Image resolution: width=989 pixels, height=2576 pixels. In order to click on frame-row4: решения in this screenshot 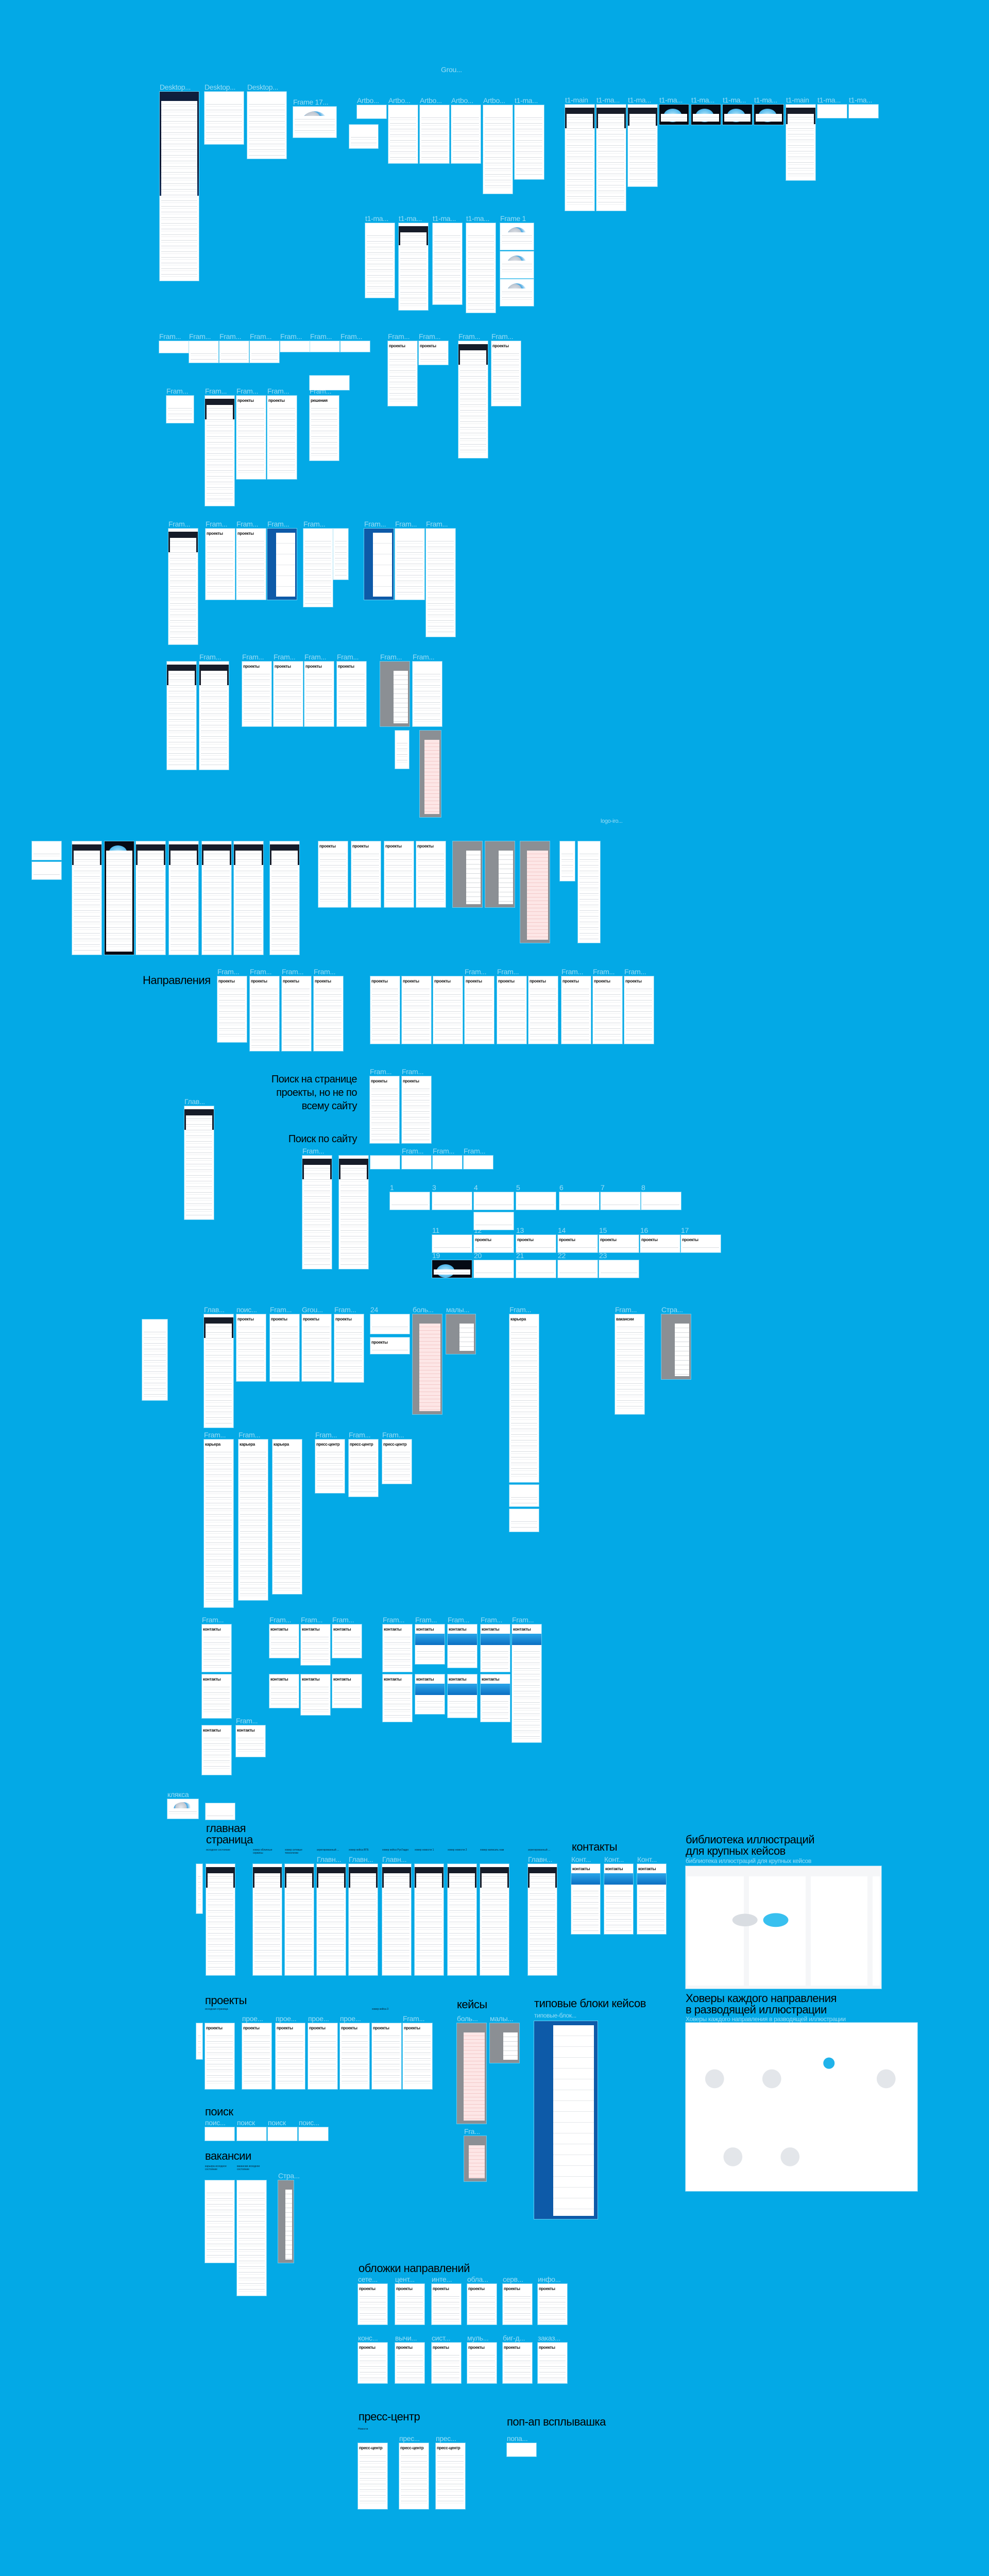, I will do `click(324, 428)`.